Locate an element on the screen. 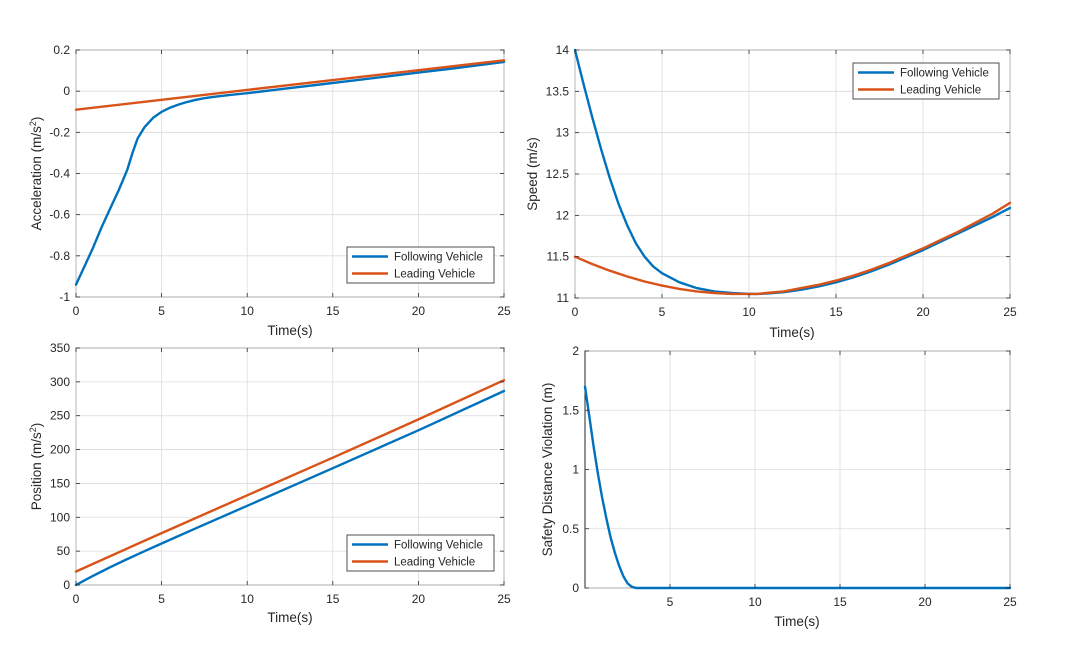  y-tick-label: -0.6 is located at coordinates (59, 215).